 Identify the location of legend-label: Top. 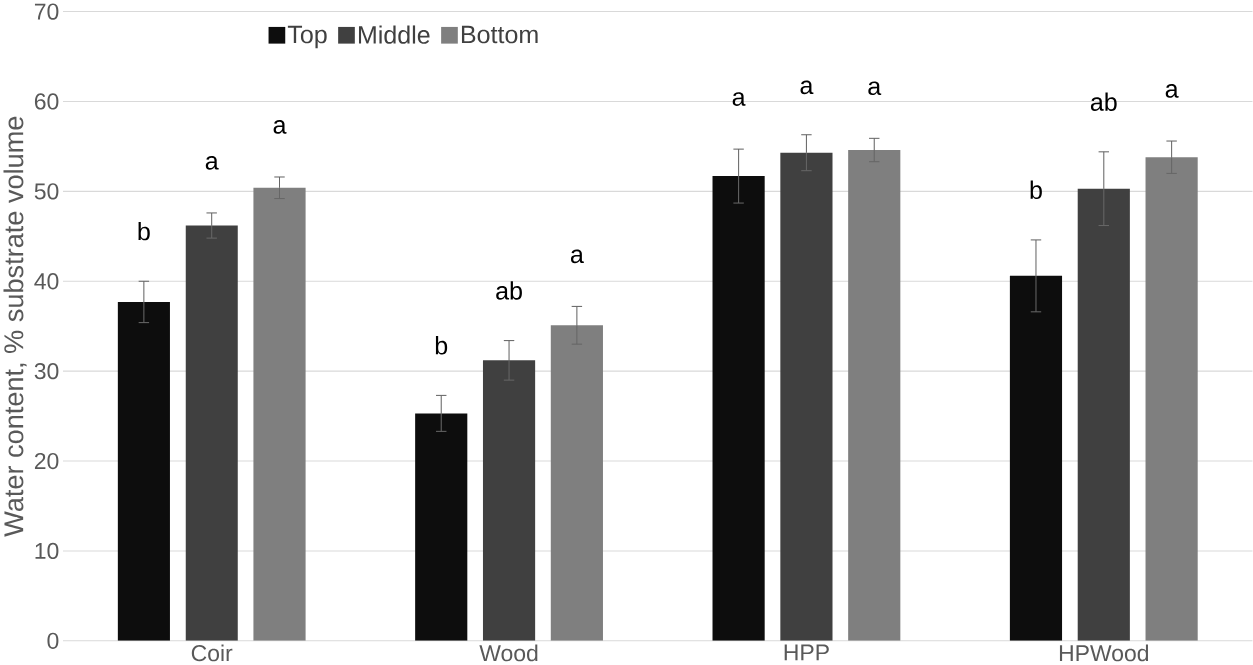
(307, 37).